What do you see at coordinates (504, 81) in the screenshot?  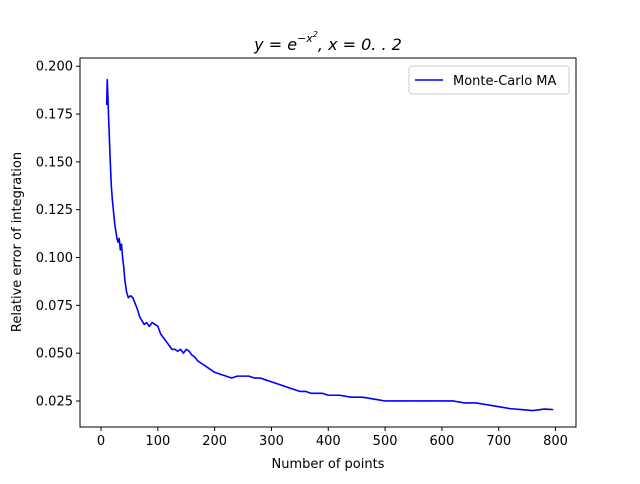 I see `legend-label: Monte-Carlo MA` at bounding box center [504, 81].